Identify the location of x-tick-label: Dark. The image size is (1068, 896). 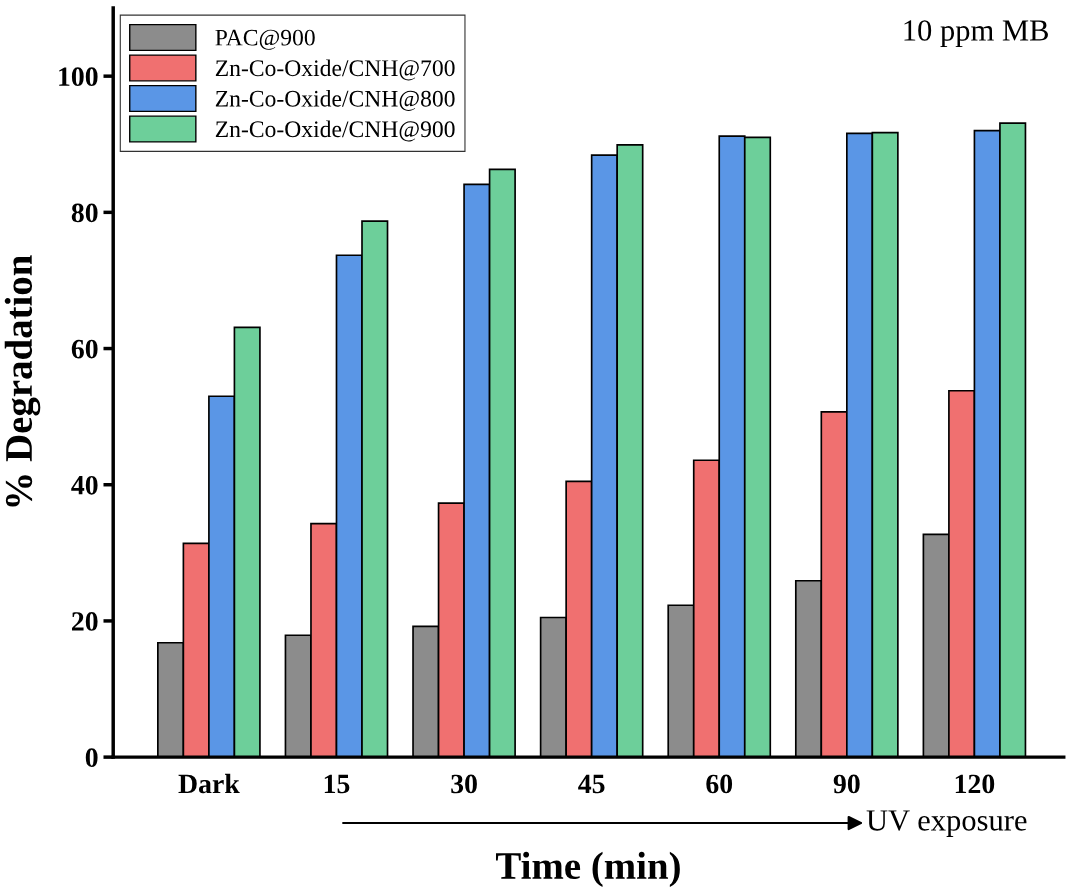
(209, 783).